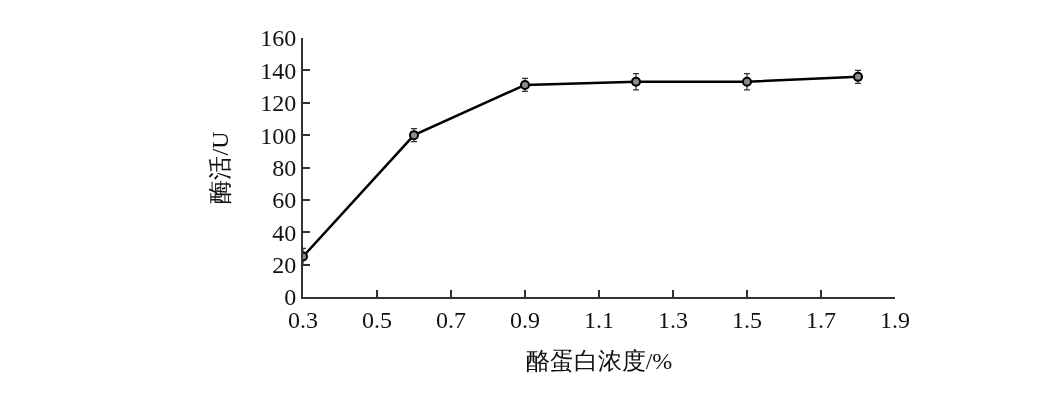 Image resolution: width=1044 pixels, height=416 pixels. Describe the element at coordinates (284, 265) in the screenshot. I see `y-tick-label: 20` at that location.